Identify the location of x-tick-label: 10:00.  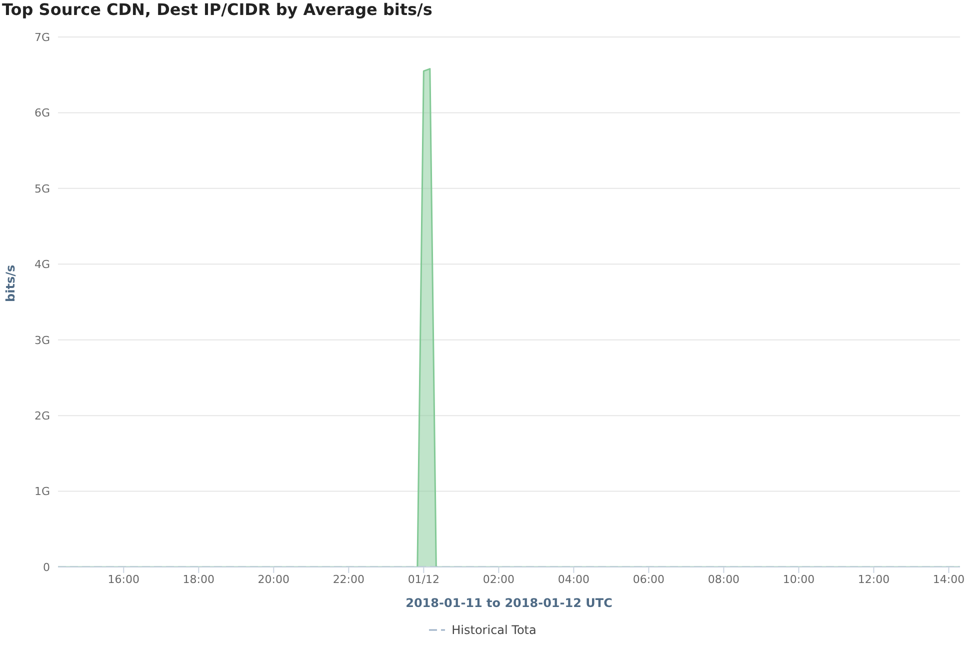
(798, 579).